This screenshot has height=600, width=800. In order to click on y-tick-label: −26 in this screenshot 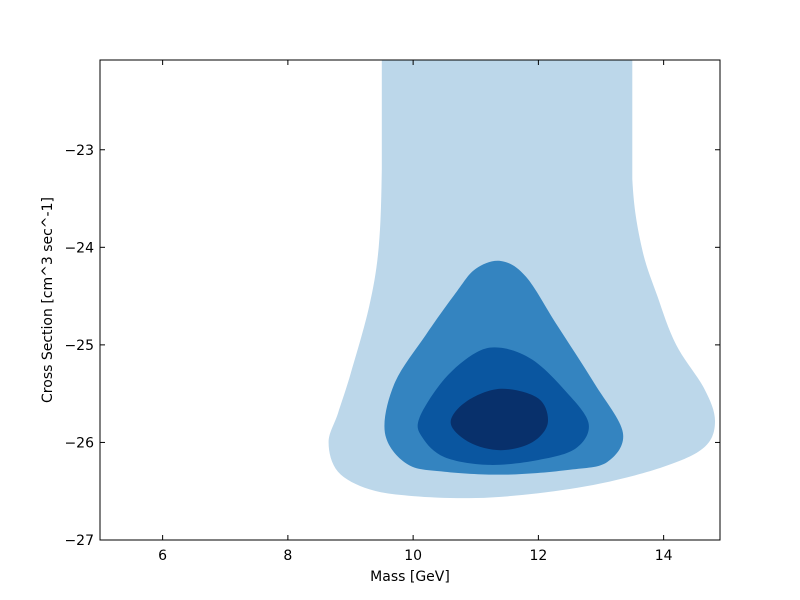, I will do `click(79, 443)`.